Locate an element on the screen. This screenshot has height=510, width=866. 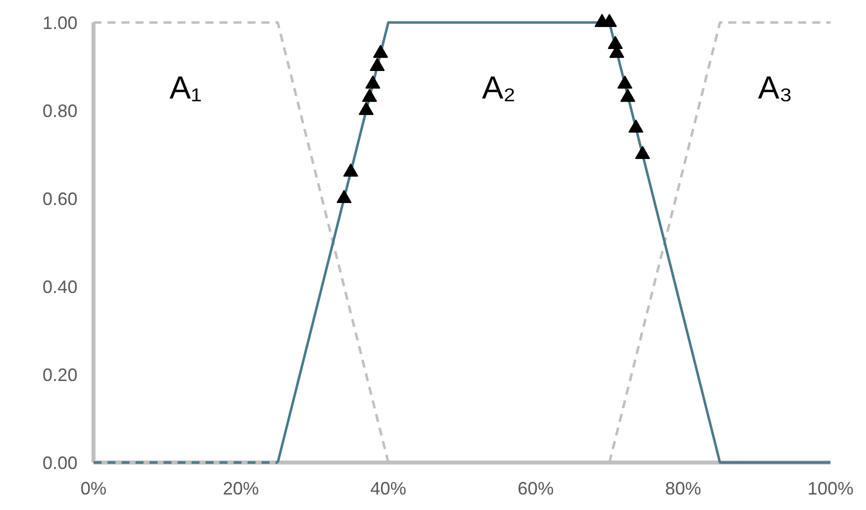
x-tick-label: 60% is located at coordinates (536, 488).